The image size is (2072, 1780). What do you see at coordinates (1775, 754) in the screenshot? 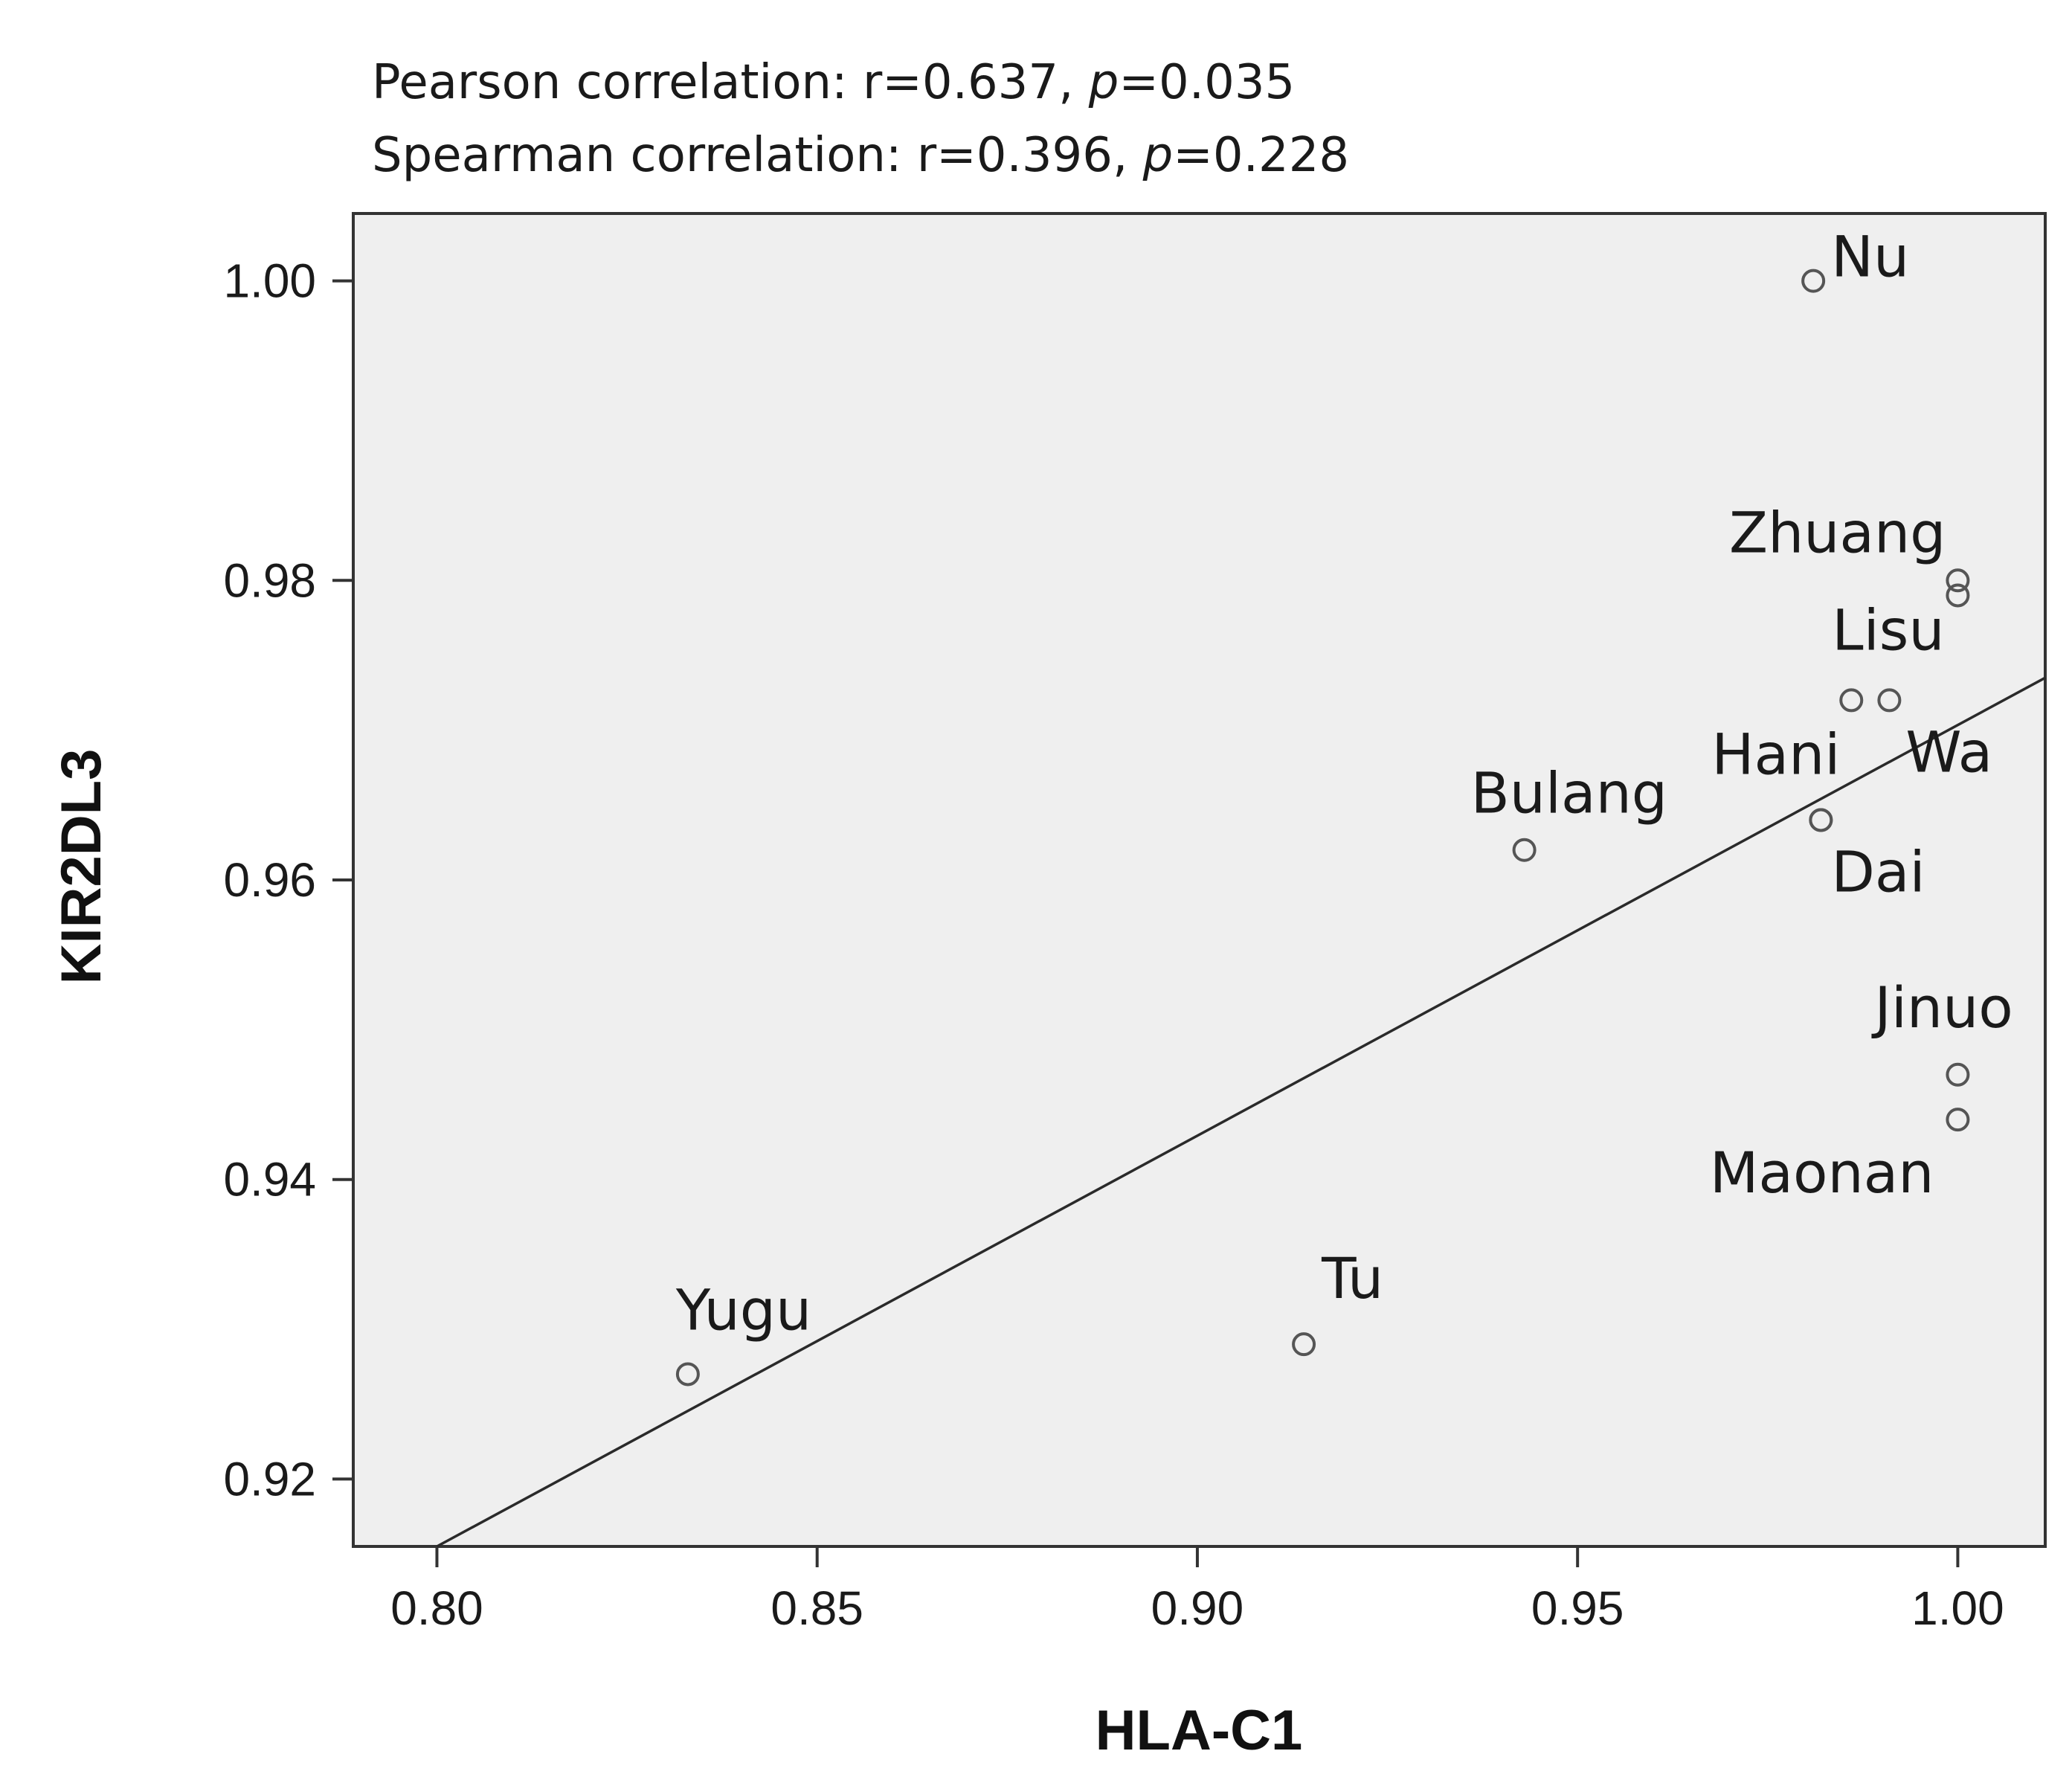
I see `point-label-hani: Hani` at bounding box center [1775, 754].